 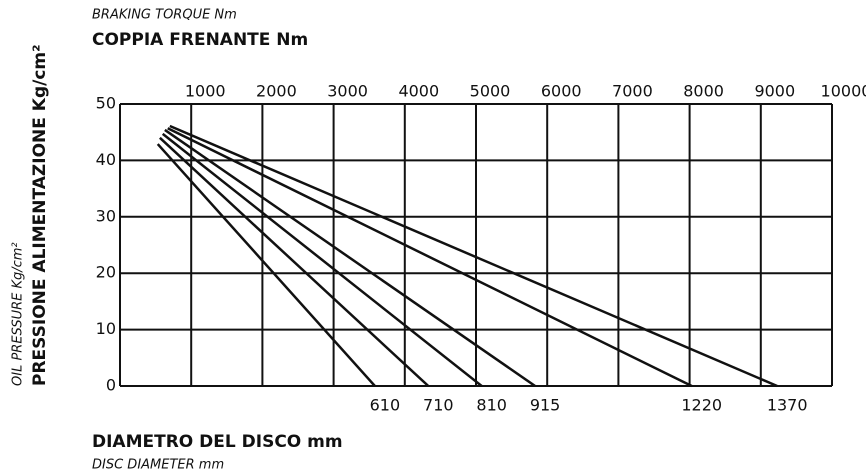 I want to click on x-tick-label: 5000, so click(x=490, y=91).